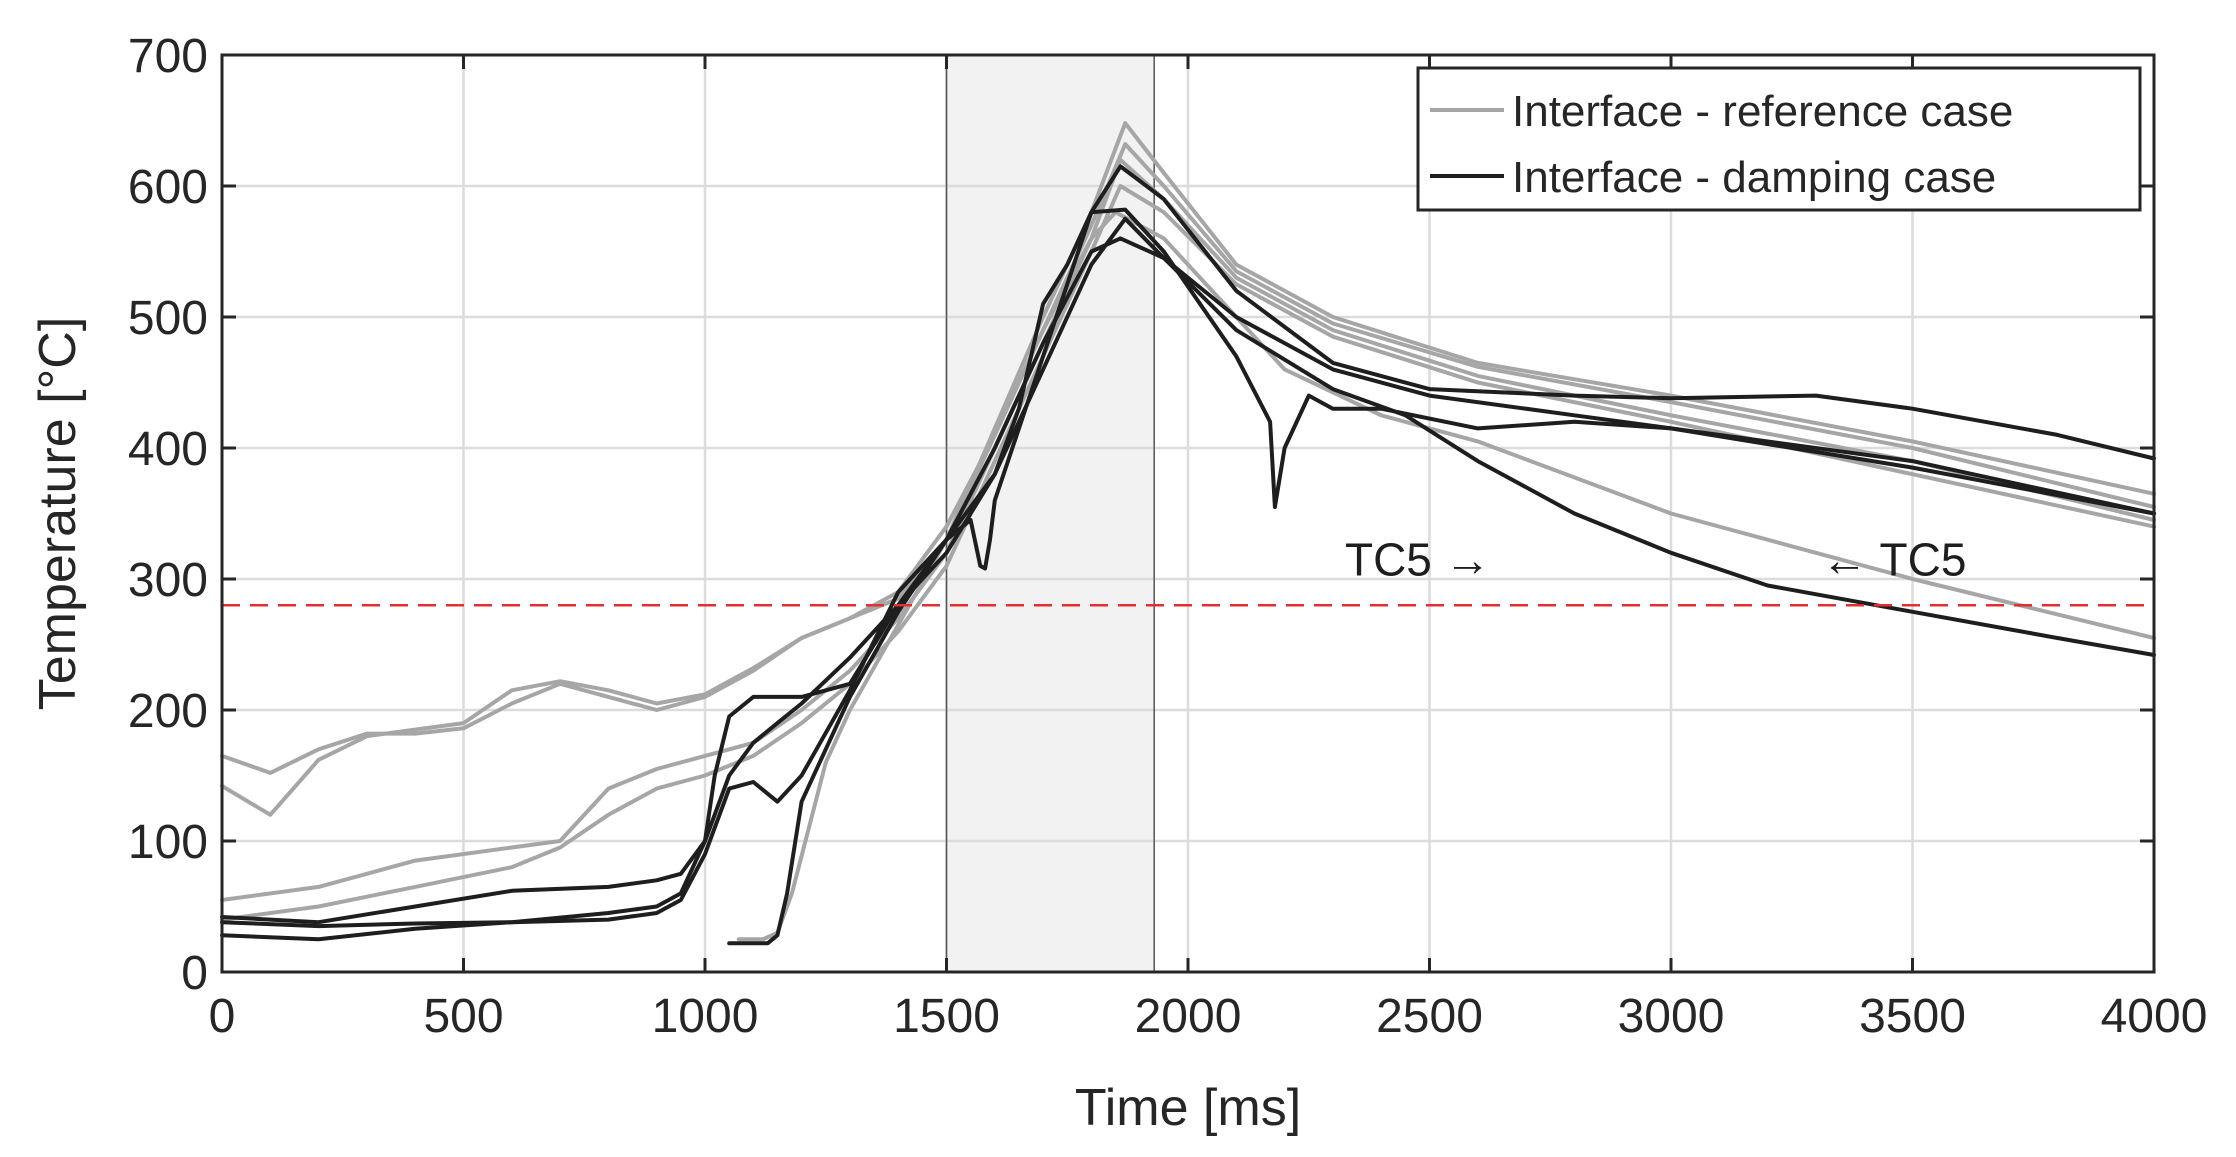  I want to click on legend-box, so click(1779, 139).